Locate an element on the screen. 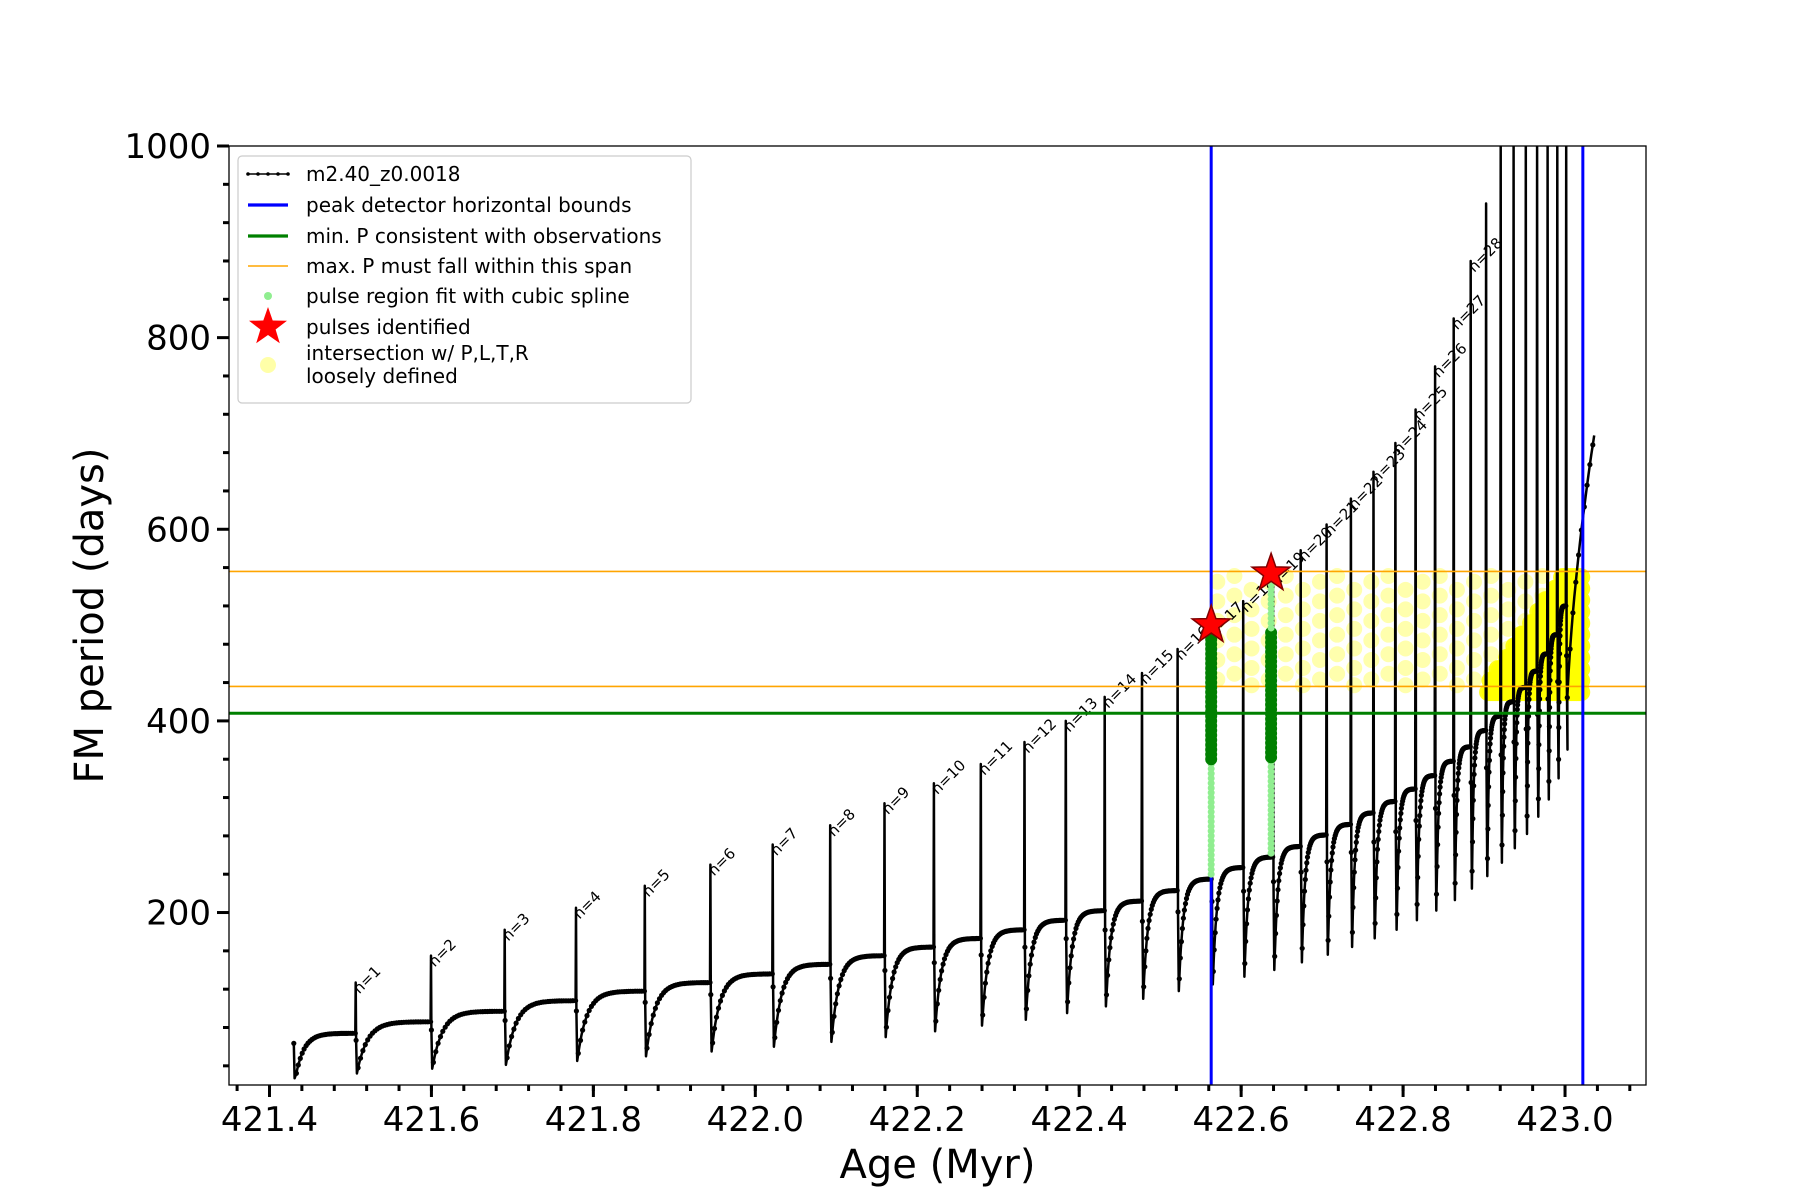 The width and height of the screenshot is (1800, 1204). x-tick-label: 422.8 is located at coordinates (1402, 1120).